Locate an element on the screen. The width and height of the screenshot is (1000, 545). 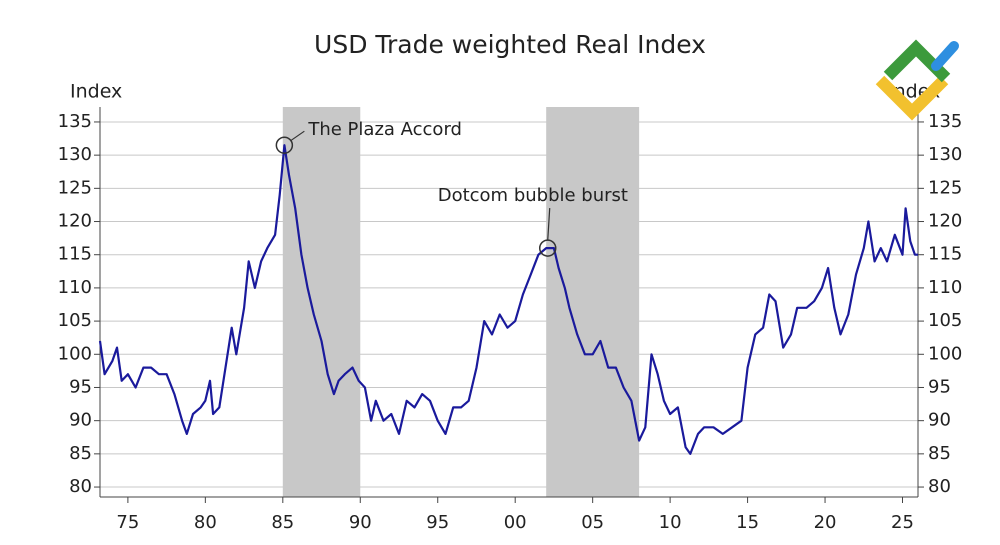
y2-tick-label: 125 is located at coordinates (945, 187).